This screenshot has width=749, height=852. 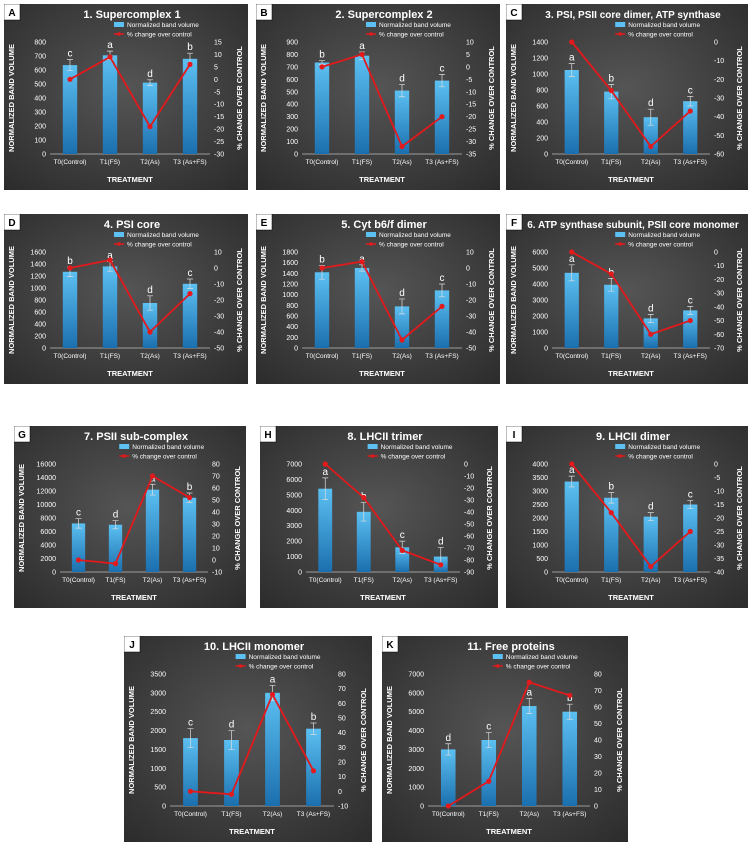 I want to click on y2-tick-label: 5, so click(x=468, y=55).